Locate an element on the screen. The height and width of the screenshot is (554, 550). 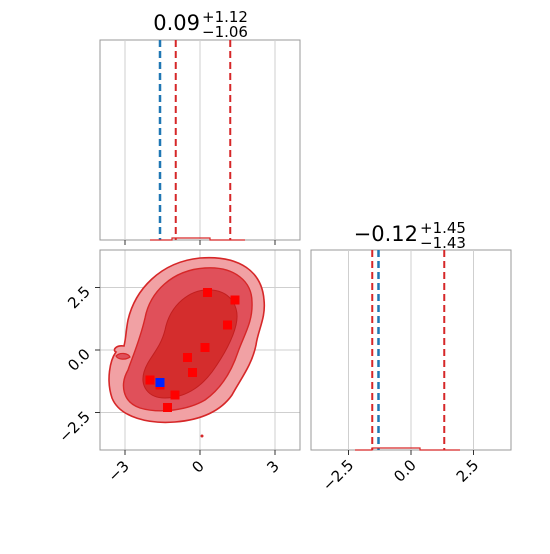
marginal-x-title-sup: +1.12 is located at coordinates (225, 17).